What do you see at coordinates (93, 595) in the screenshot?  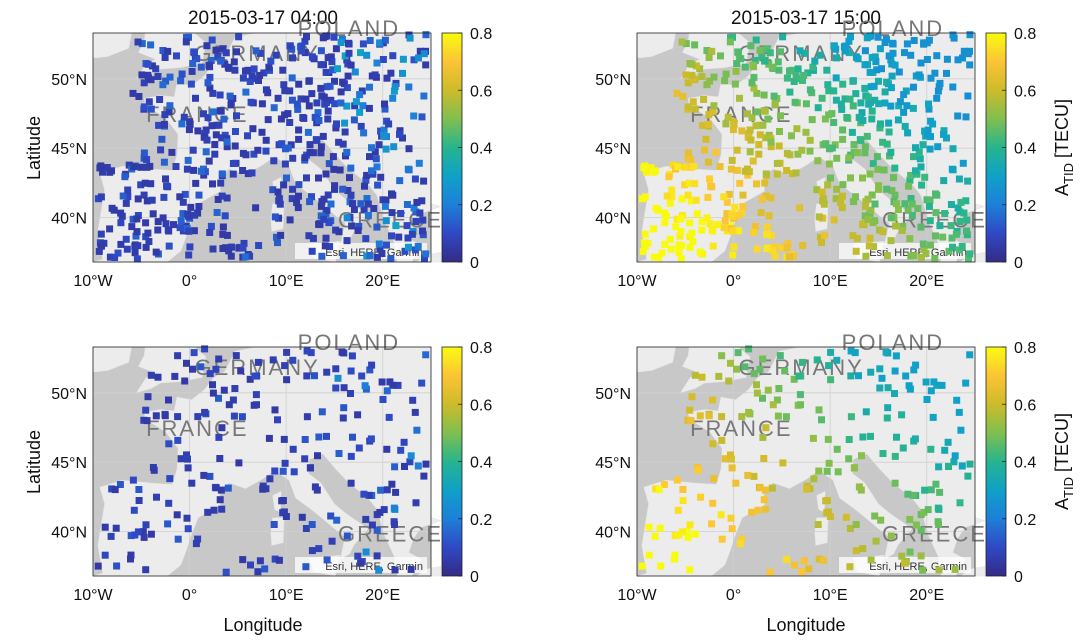 I see `x-tick-label: 10°W` at bounding box center [93, 595].